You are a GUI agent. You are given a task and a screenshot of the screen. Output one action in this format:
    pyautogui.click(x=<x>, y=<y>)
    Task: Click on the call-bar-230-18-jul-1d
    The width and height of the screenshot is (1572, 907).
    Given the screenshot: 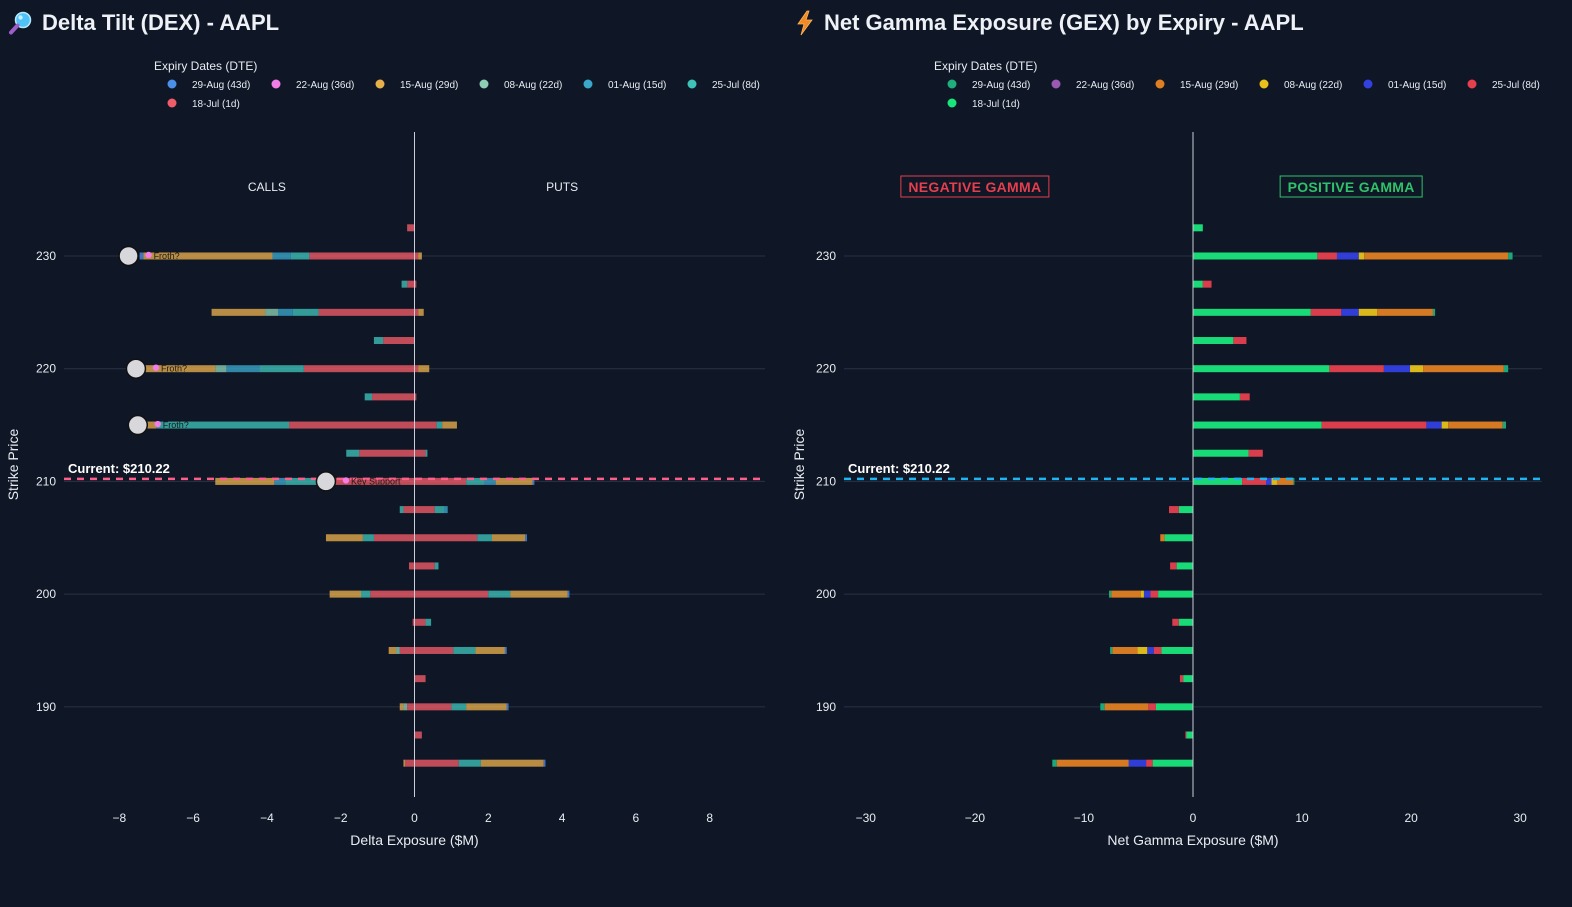 What is the action you would take?
    pyautogui.click(x=362, y=256)
    